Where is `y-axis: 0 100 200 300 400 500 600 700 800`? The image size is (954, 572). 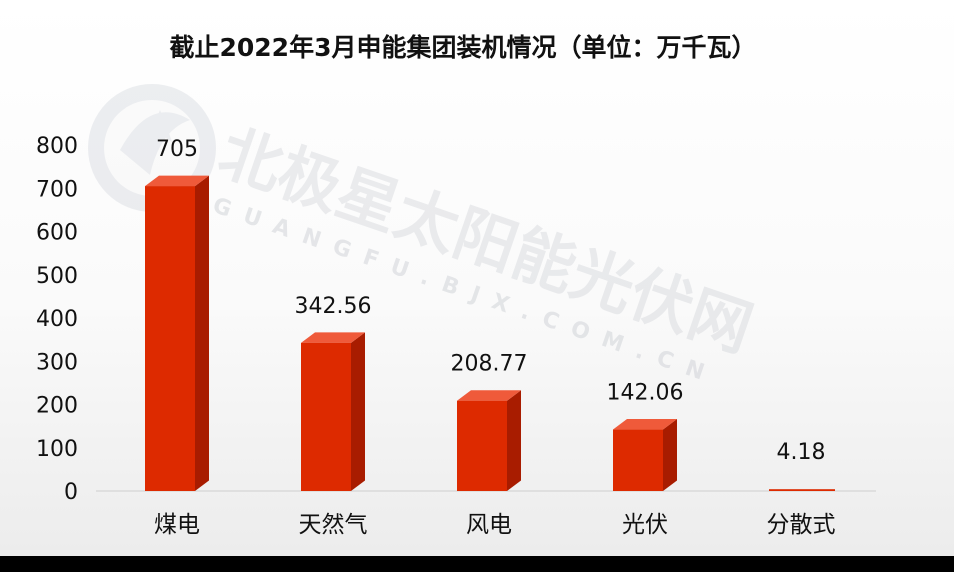
y-axis: 0 100 200 300 400 500 600 700 800 is located at coordinates (57, 319).